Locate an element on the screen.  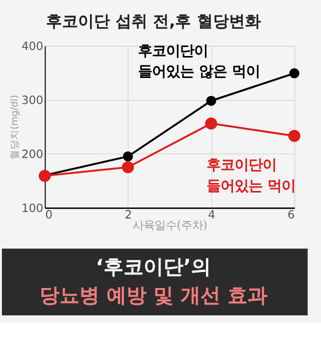
y-tick-label: 200 is located at coordinates (33, 154).